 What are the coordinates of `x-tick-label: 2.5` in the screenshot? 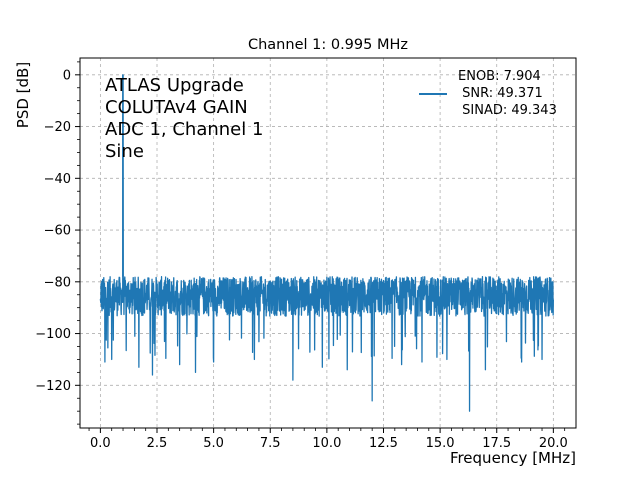 It's located at (157, 443).